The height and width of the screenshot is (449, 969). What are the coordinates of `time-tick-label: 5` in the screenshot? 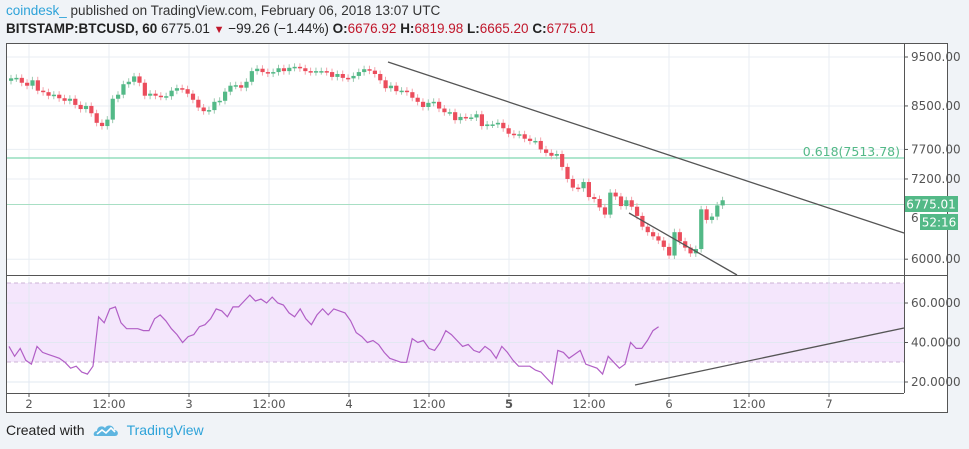 It's located at (509, 404).